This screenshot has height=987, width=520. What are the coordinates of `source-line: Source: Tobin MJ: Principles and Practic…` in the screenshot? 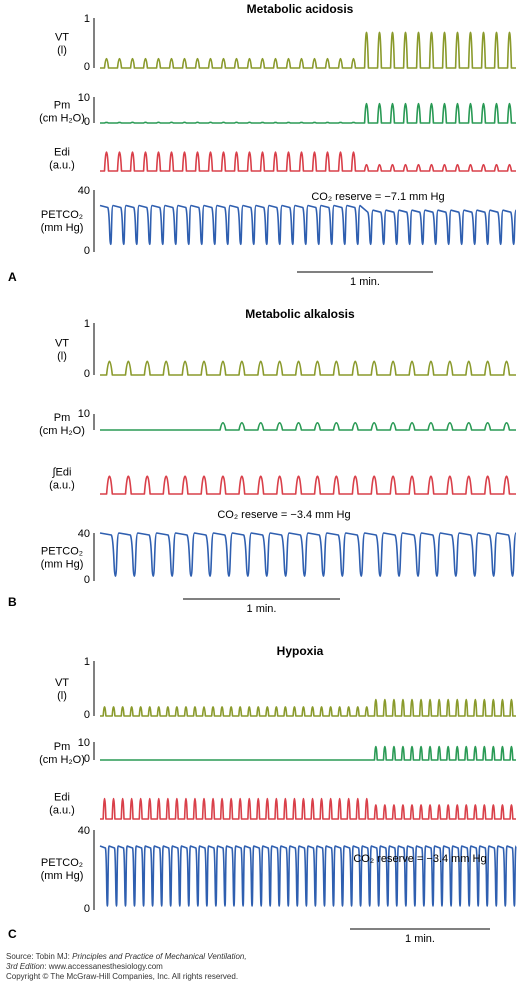 It's located at (261, 957).